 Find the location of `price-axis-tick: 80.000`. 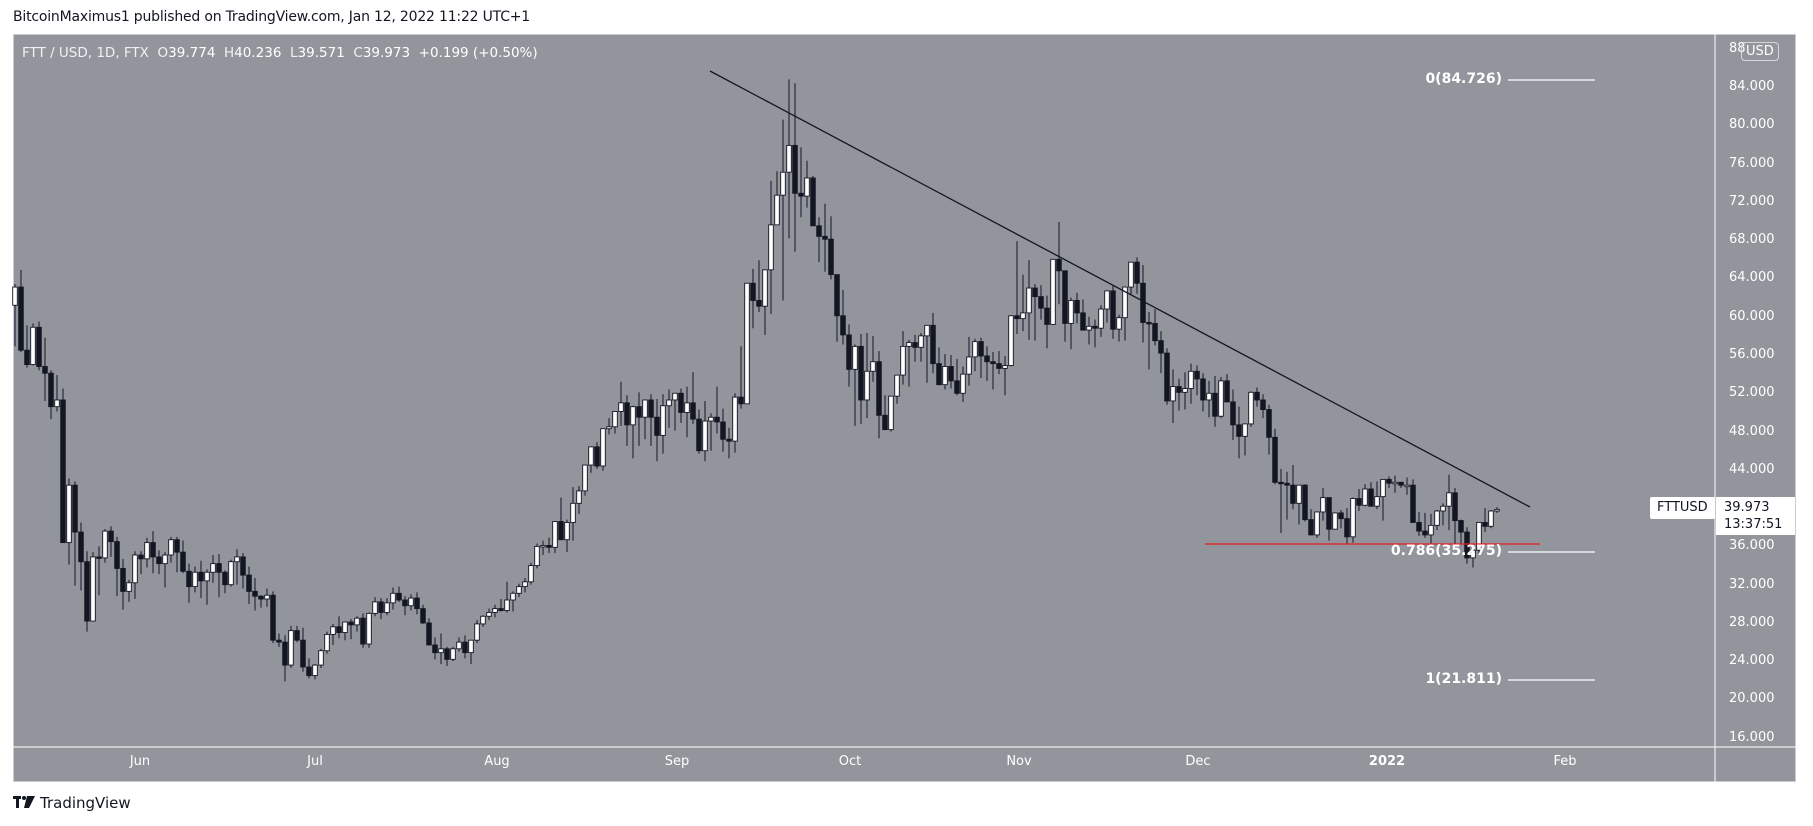

price-axis-tick: 80.000 is located at coordinates (1752, 125).